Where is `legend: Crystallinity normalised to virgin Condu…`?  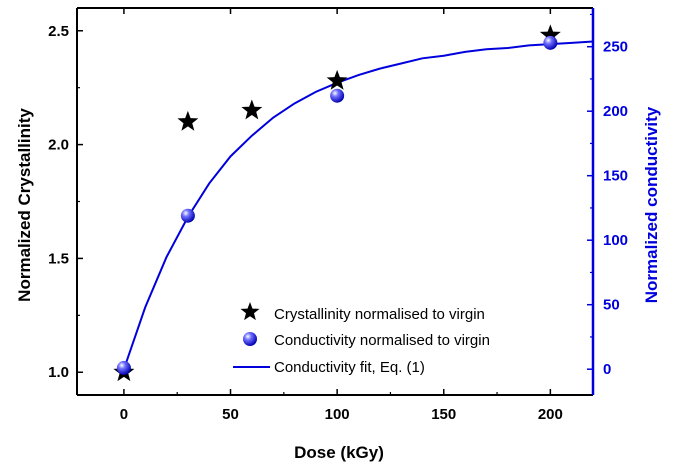 legend: Crystallinity normalised to virgin Condu… is located at coordinates (361, 339).